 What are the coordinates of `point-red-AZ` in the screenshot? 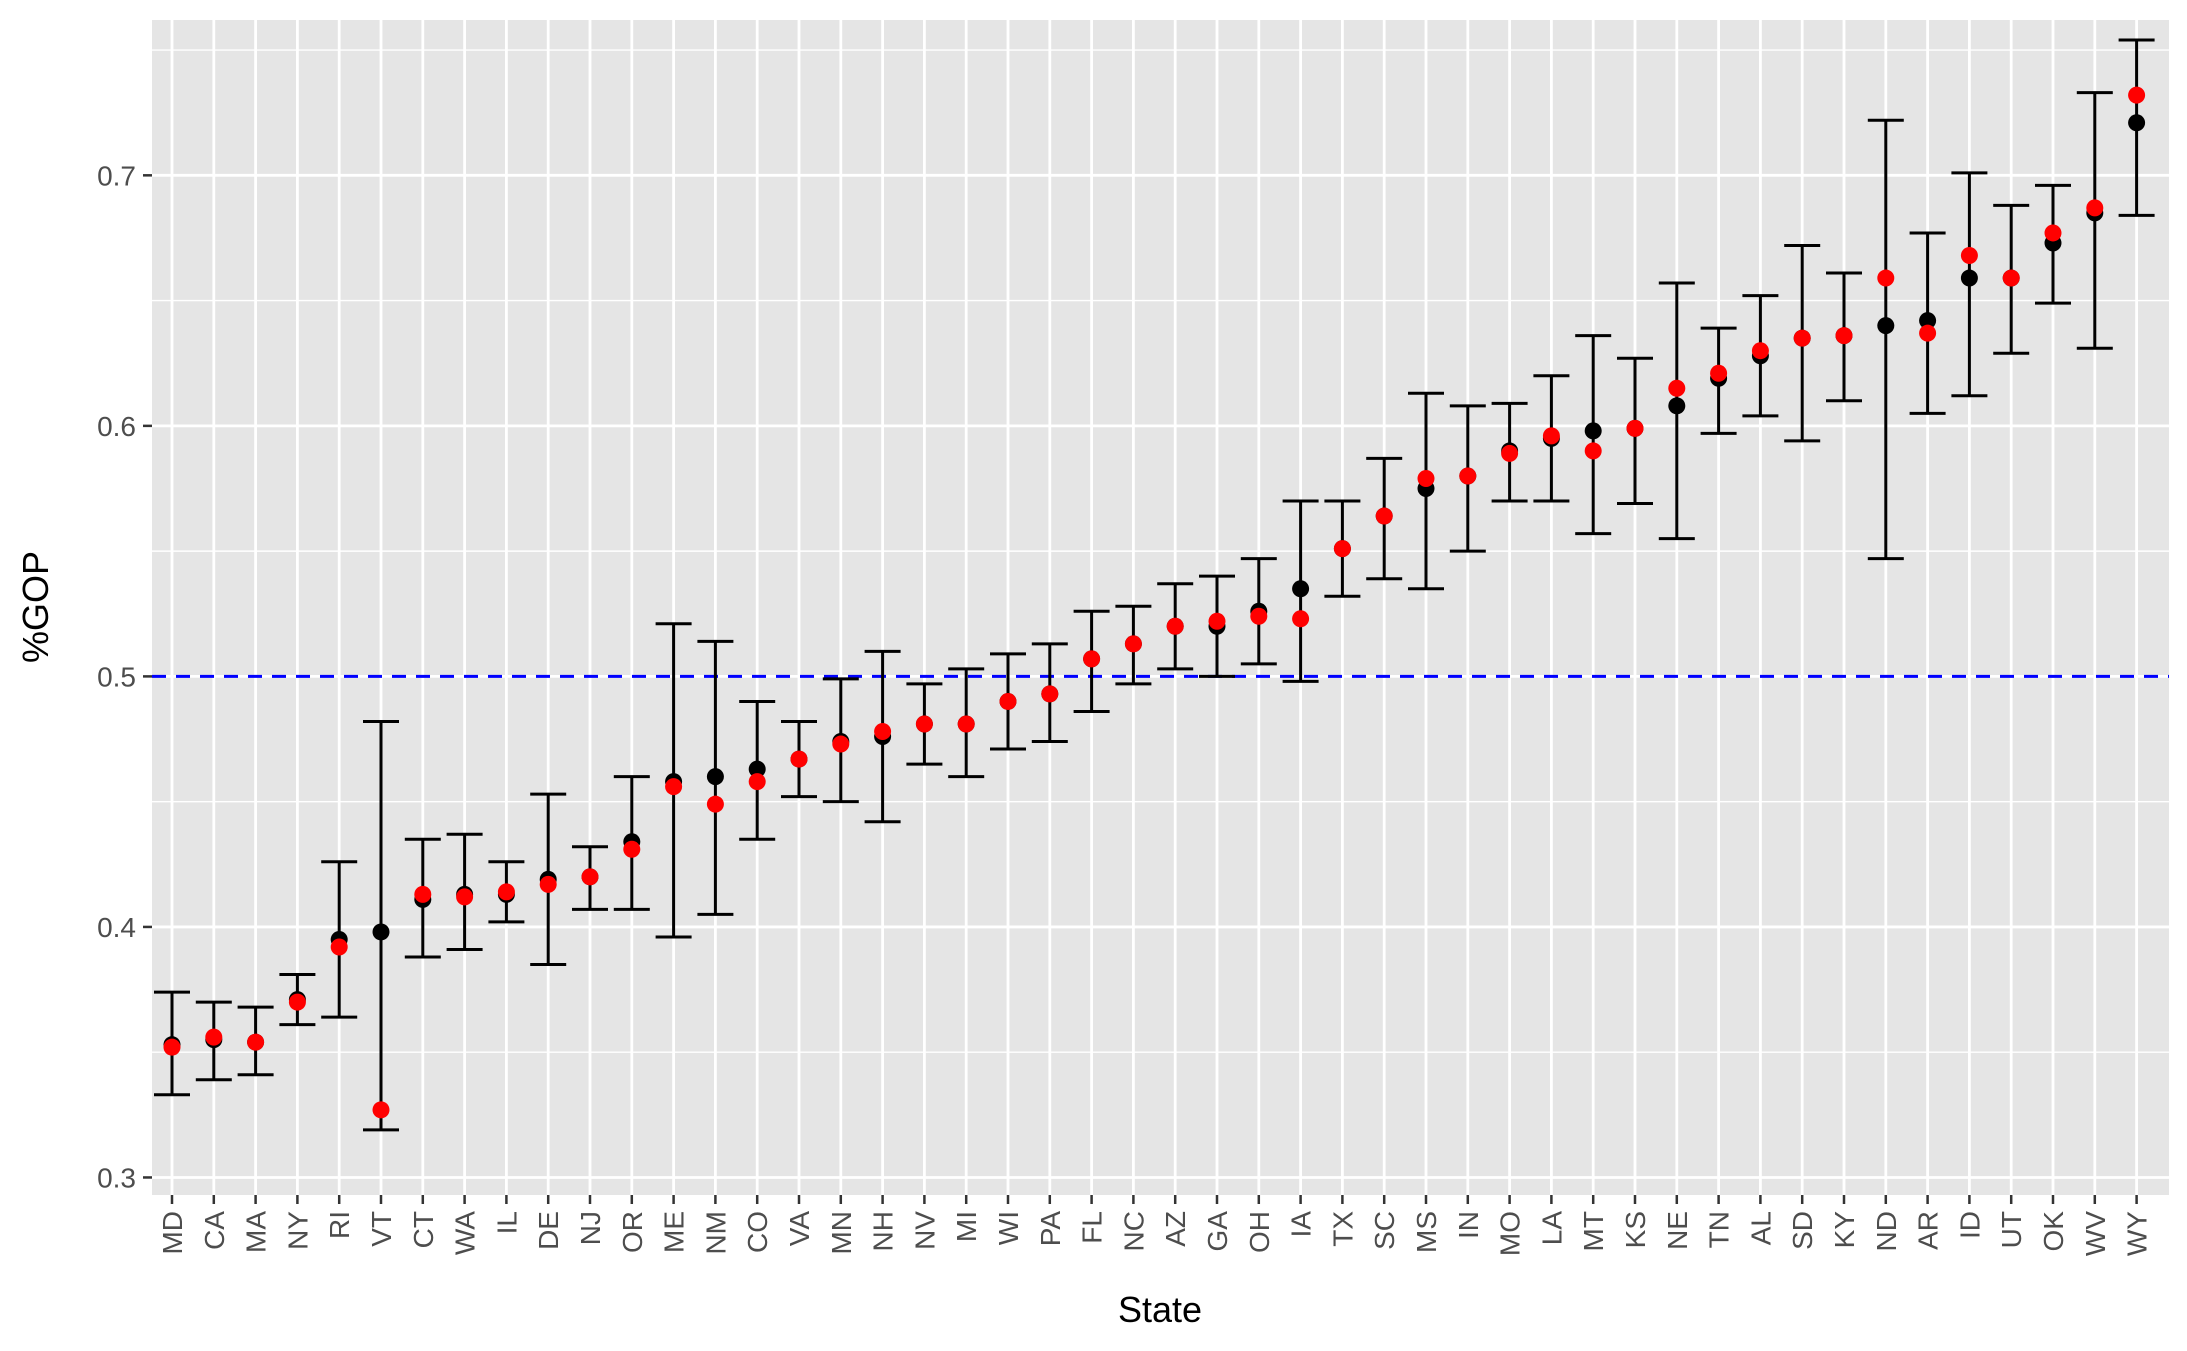 It's located at (1175, 626).